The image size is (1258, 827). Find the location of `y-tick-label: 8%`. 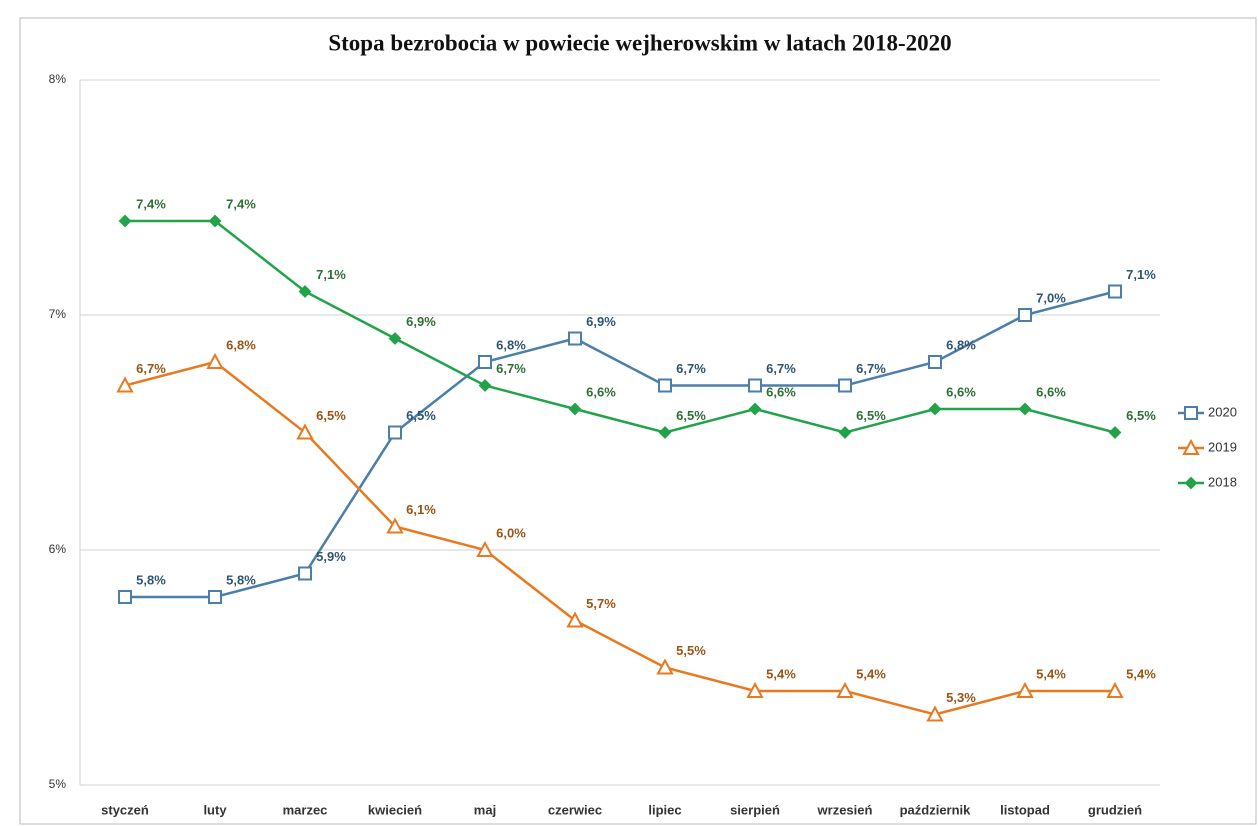

y-tick-label: 8% is located at coordinates (58, 79).